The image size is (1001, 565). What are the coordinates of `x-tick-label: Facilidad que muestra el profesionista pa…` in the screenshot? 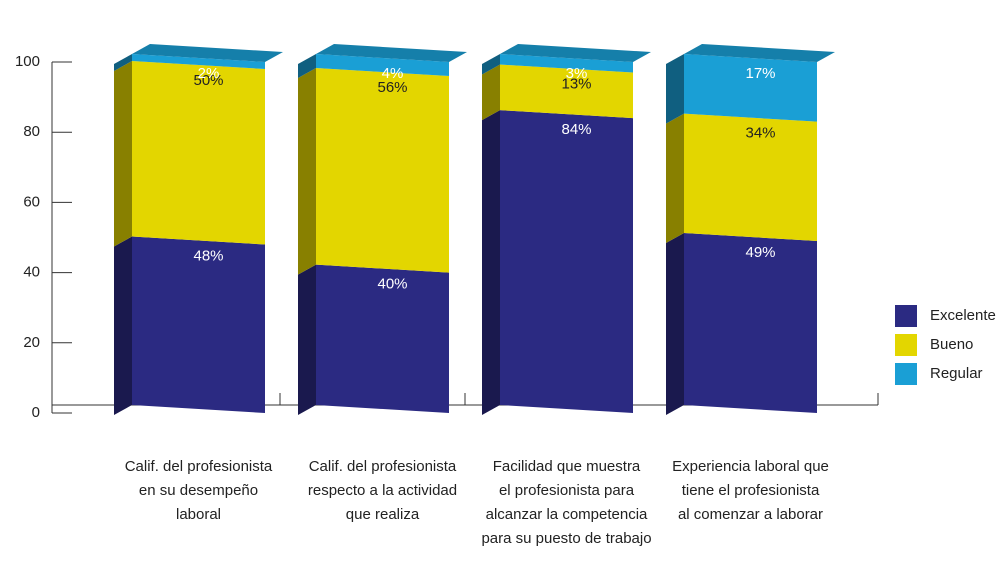 It's located at (566, 502).